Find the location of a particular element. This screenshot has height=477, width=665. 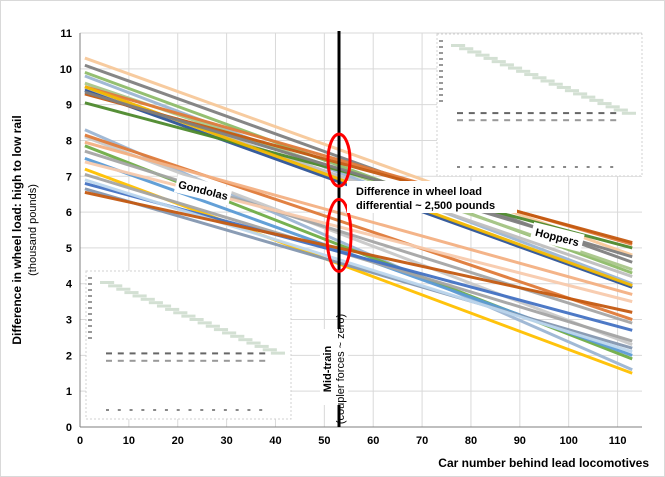

x-tick-label: 60 is located at coordinates (373, 441).